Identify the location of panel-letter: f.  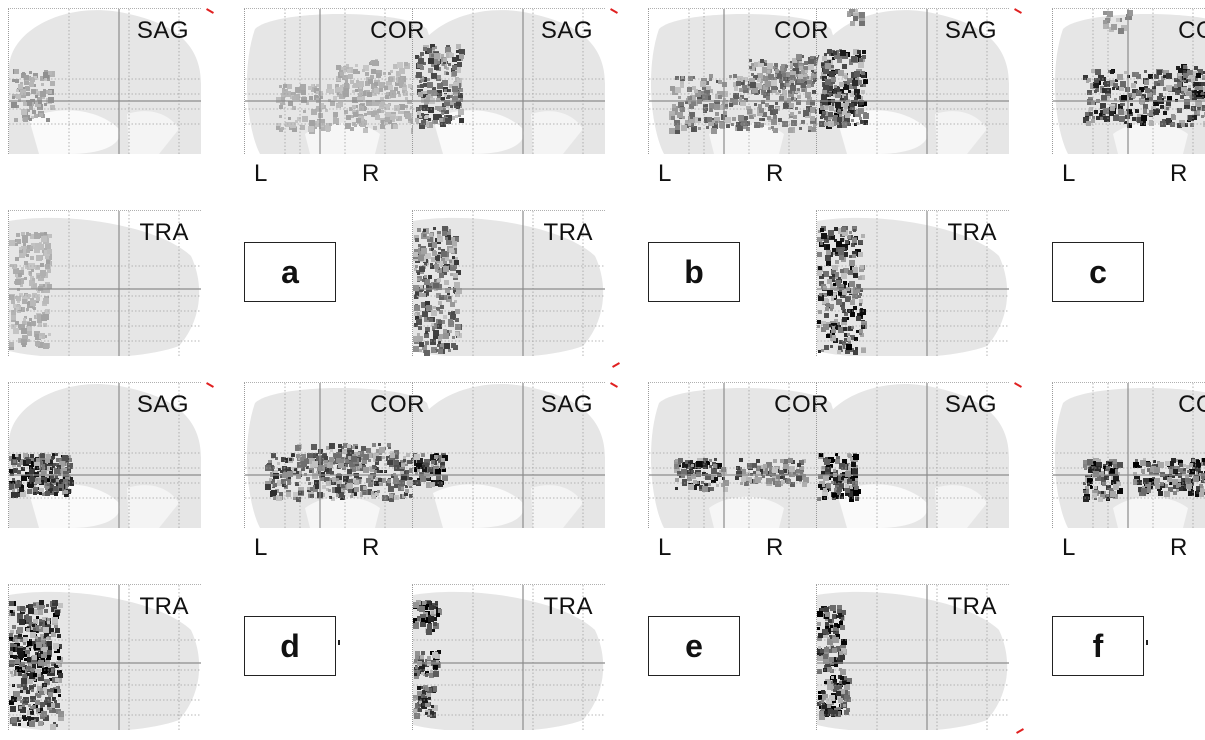
(1098, 645).